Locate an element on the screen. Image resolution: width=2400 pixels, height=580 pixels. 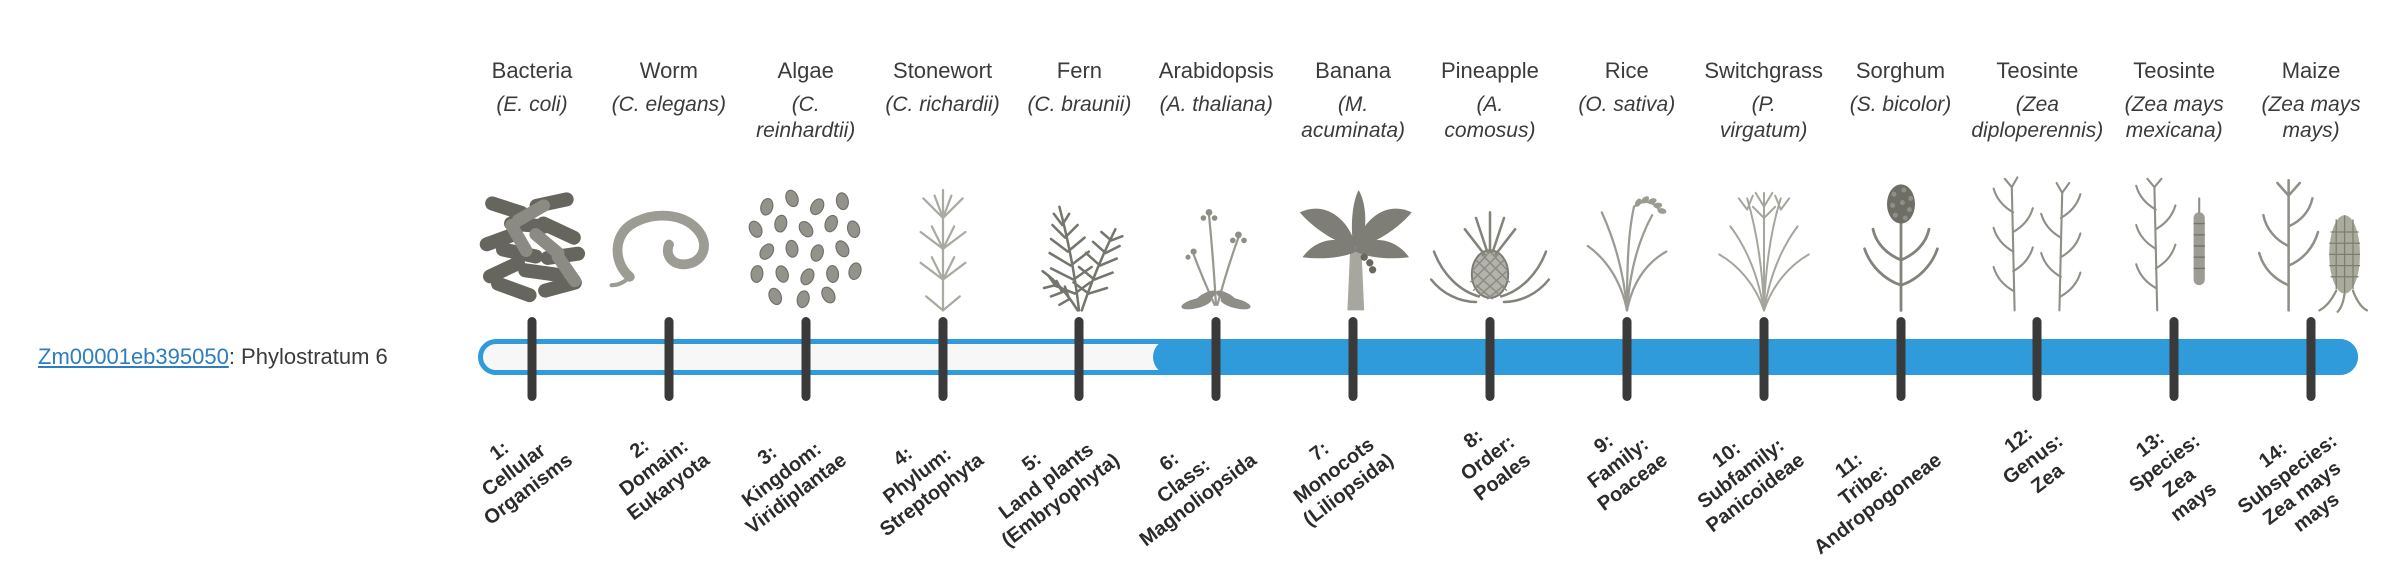
stonewort-icon is located at coordinates (943, 242).